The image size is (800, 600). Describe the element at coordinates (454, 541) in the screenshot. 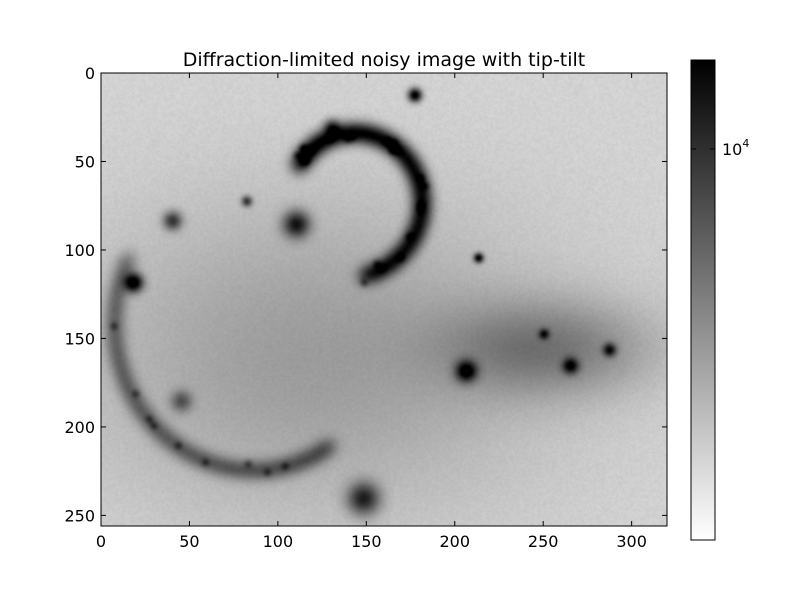

I see `x-tick-label: 200` at that location.